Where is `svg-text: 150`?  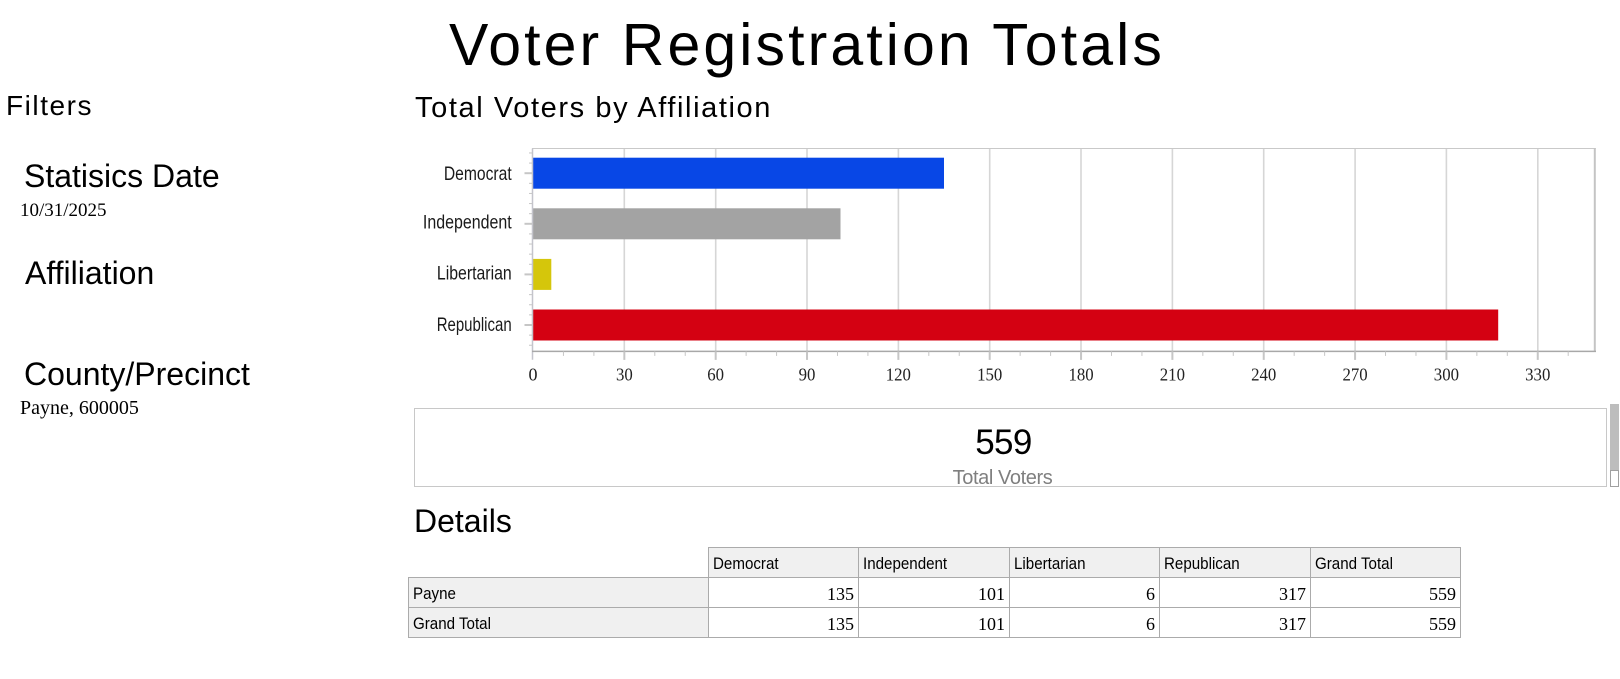
svg-text: 150 is located at coordinates (989, 375).